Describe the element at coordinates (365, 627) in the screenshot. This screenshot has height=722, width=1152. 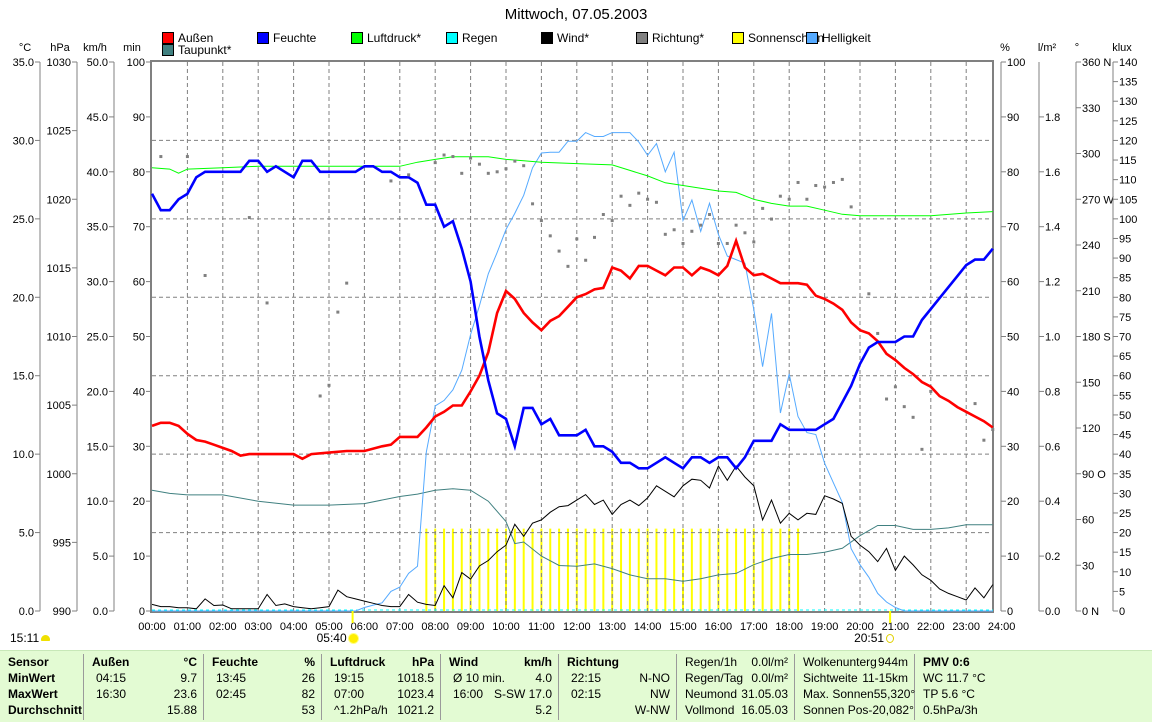
I see `x-tick-label: 06:00` at that location.